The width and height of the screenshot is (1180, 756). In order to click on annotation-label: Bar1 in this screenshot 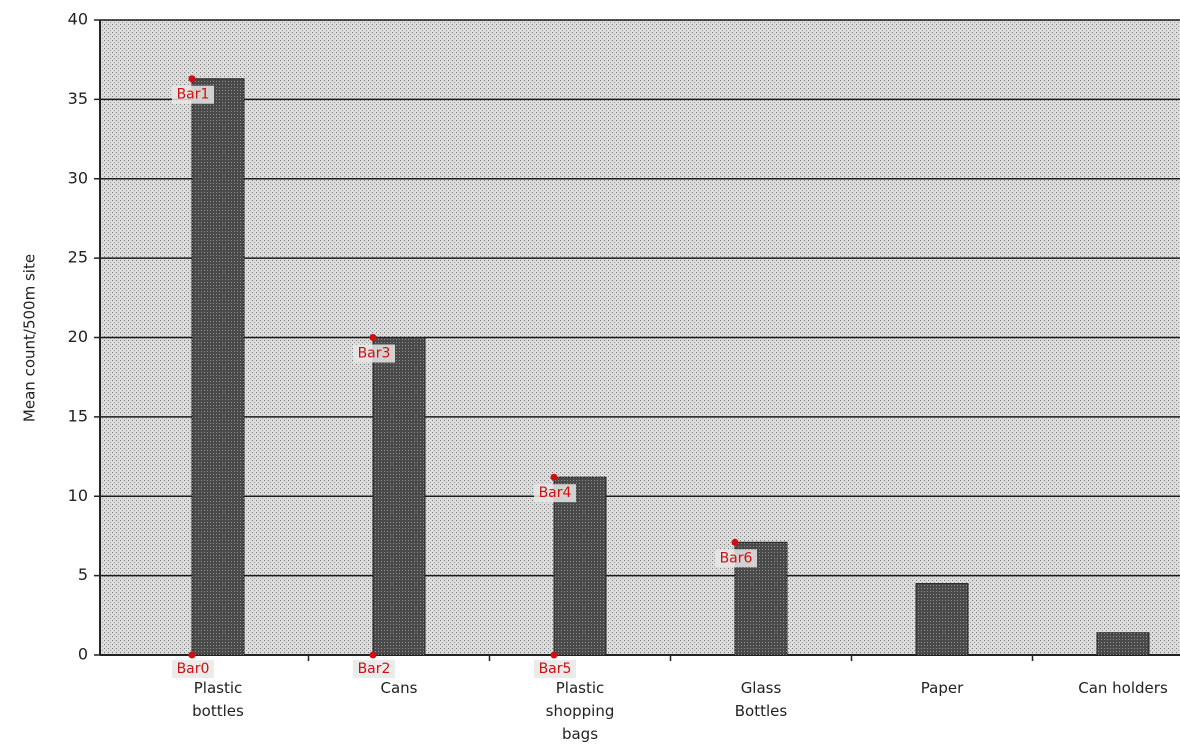, I will do `click(193, 95)`.